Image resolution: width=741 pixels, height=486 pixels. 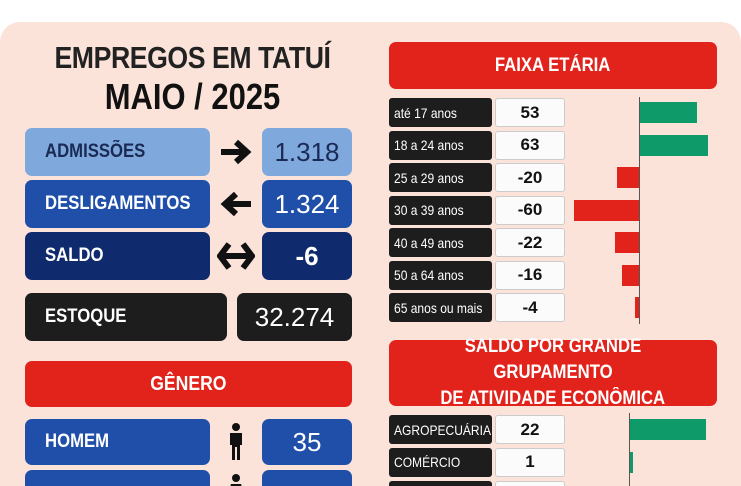 I want to click on bar-label: 40 a 49 anos, so click(x=440, y=242).